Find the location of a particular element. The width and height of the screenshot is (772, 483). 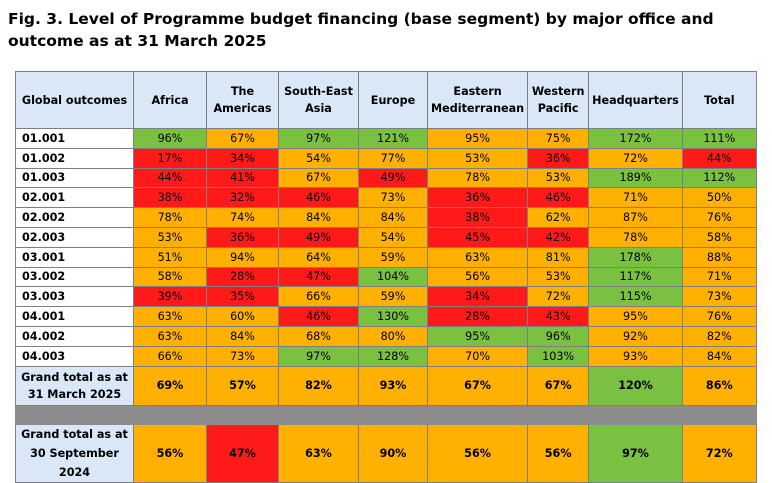

row-label: 02.003 is located at coordinates (74, 237).